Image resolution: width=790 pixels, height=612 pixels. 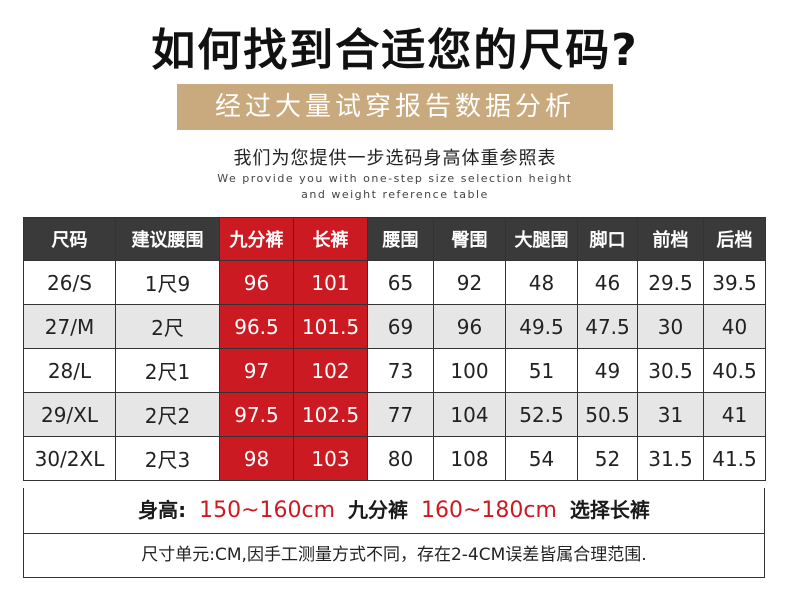 I want to click on table-row: 27/M 2尺 96.5 101.5 69 96 49.5 47.5 30 40, so click(x=394, y=326).